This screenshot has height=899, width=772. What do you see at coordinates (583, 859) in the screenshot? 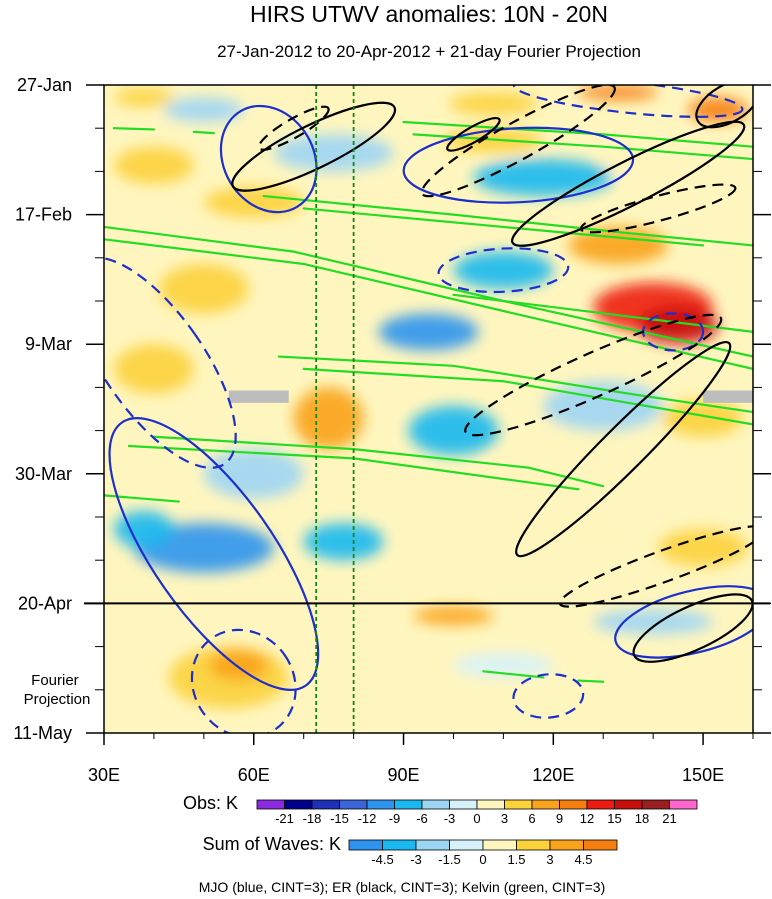
I see `legend-tick-label: 4.5` at bounding box center [583, 859].